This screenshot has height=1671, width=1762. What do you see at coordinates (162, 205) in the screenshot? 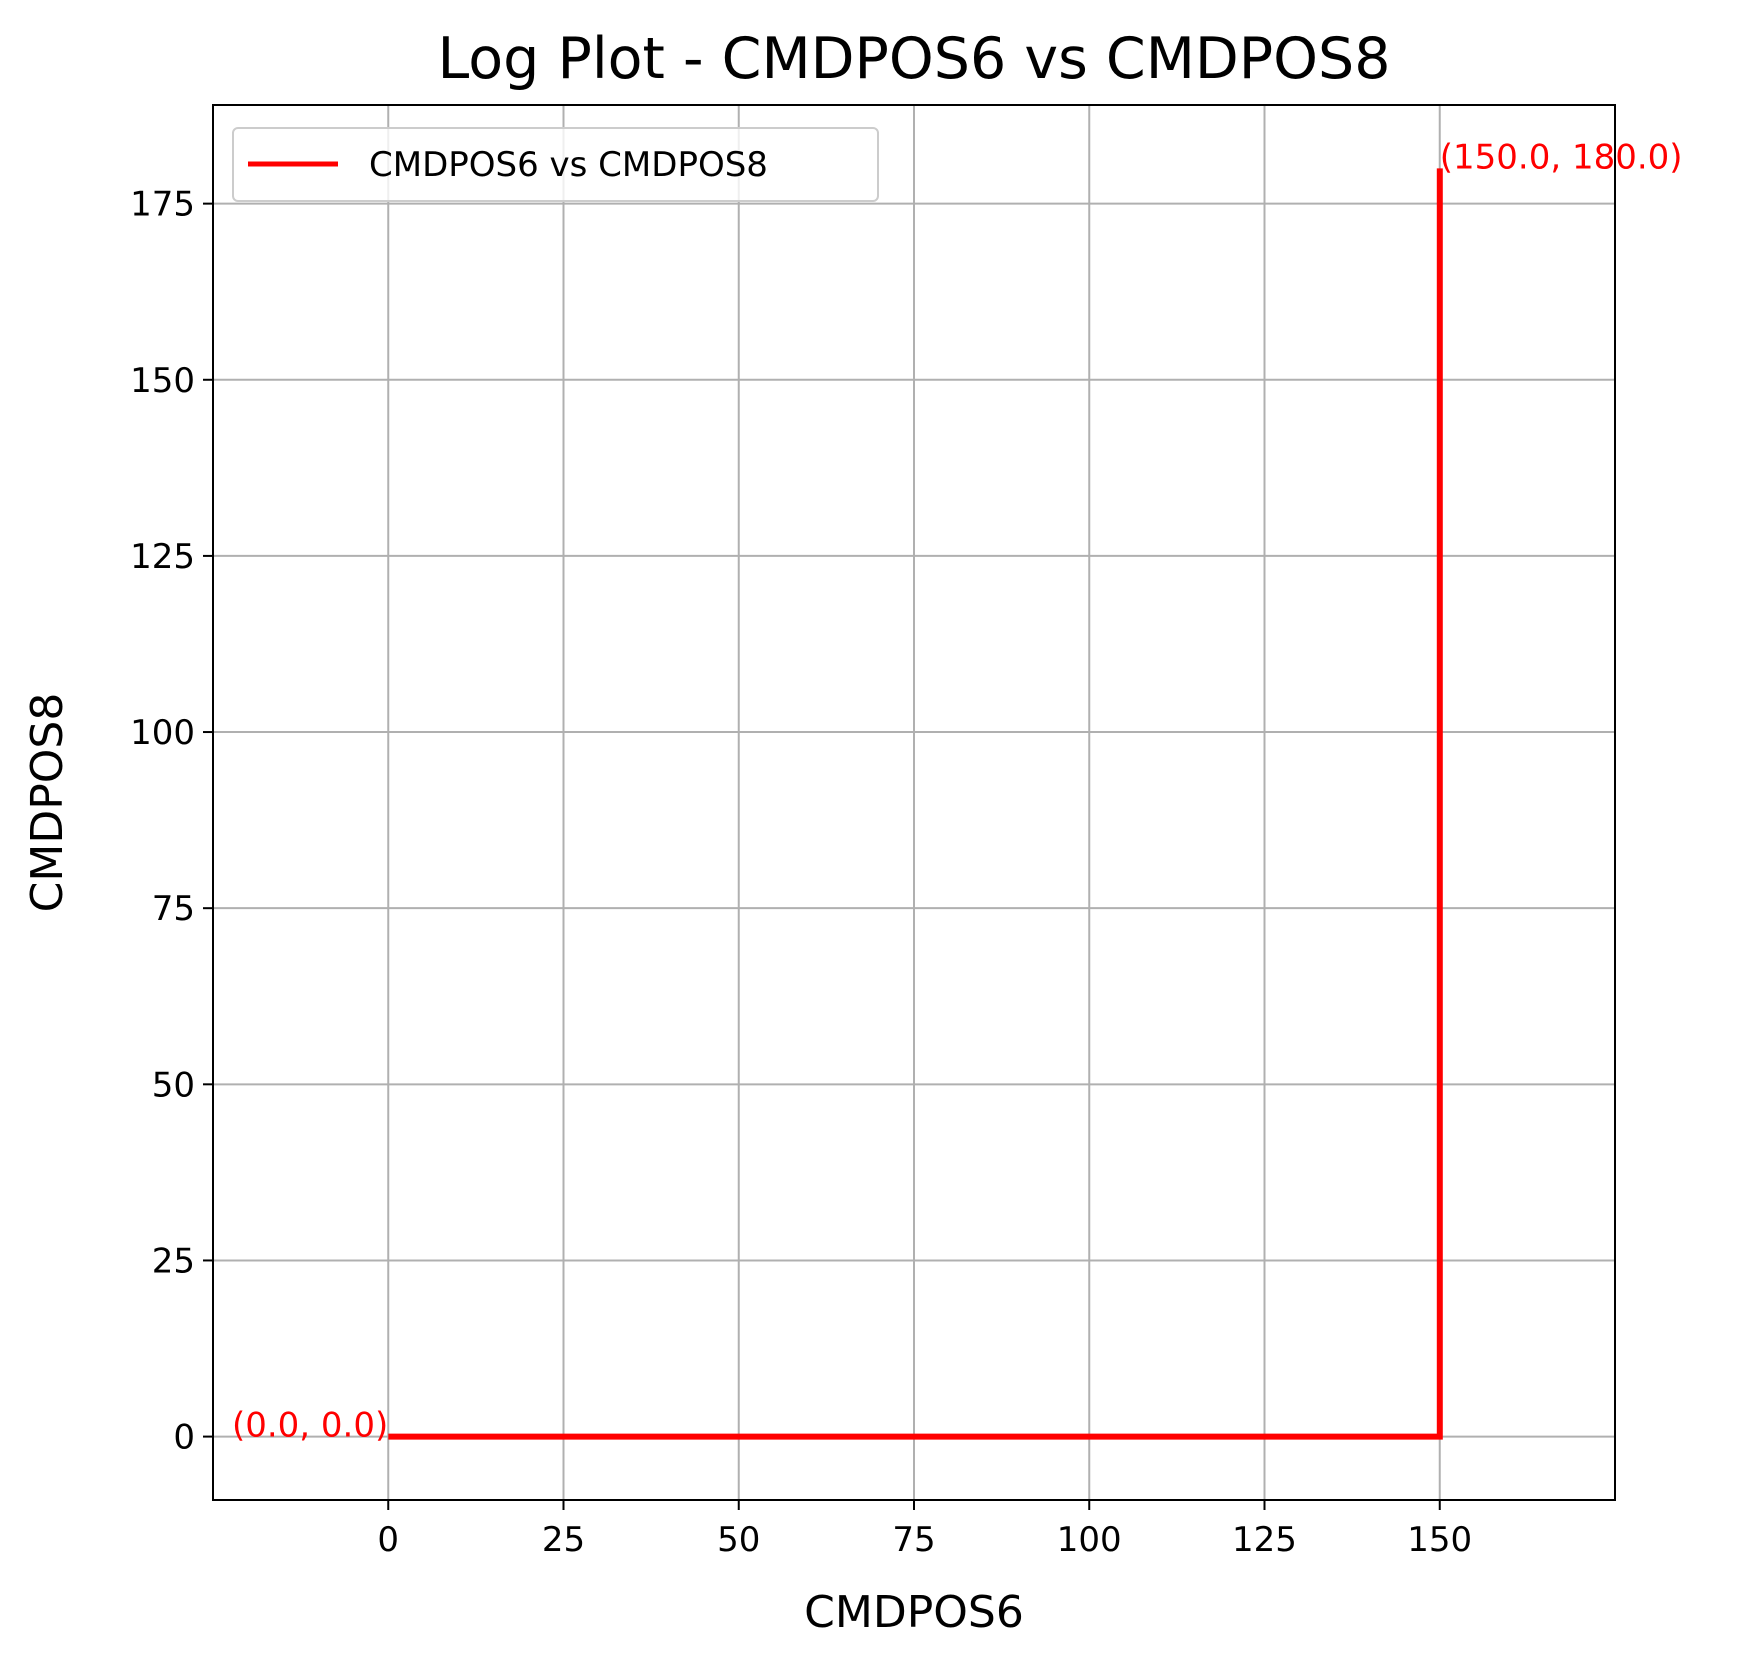
I see `y-tick-label: 175` at bounding box center [162, 205].